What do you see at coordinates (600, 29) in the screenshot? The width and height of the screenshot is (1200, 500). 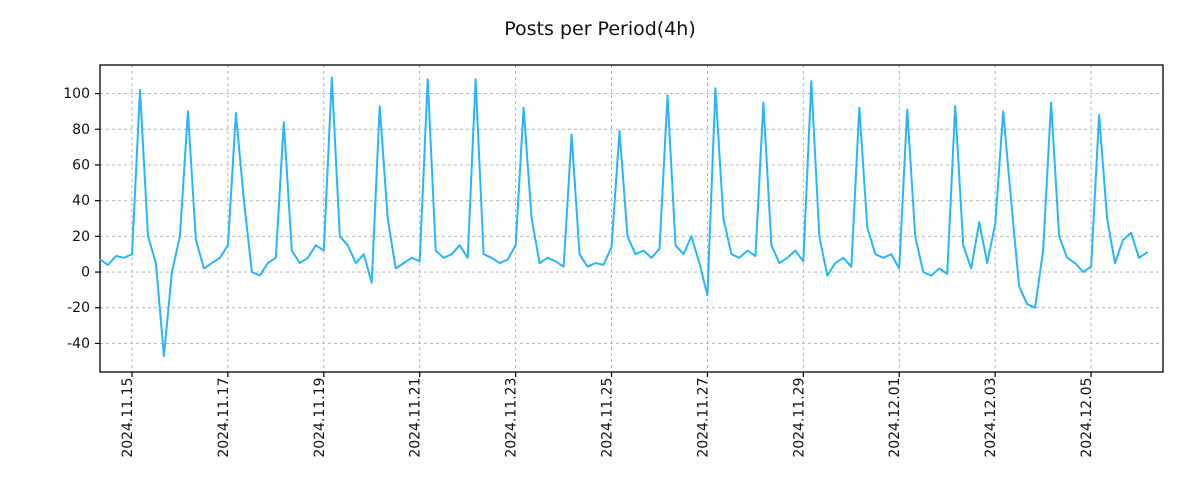 I see `chart-title: Posts per Period(4h)` at bounding box center [600, 29].